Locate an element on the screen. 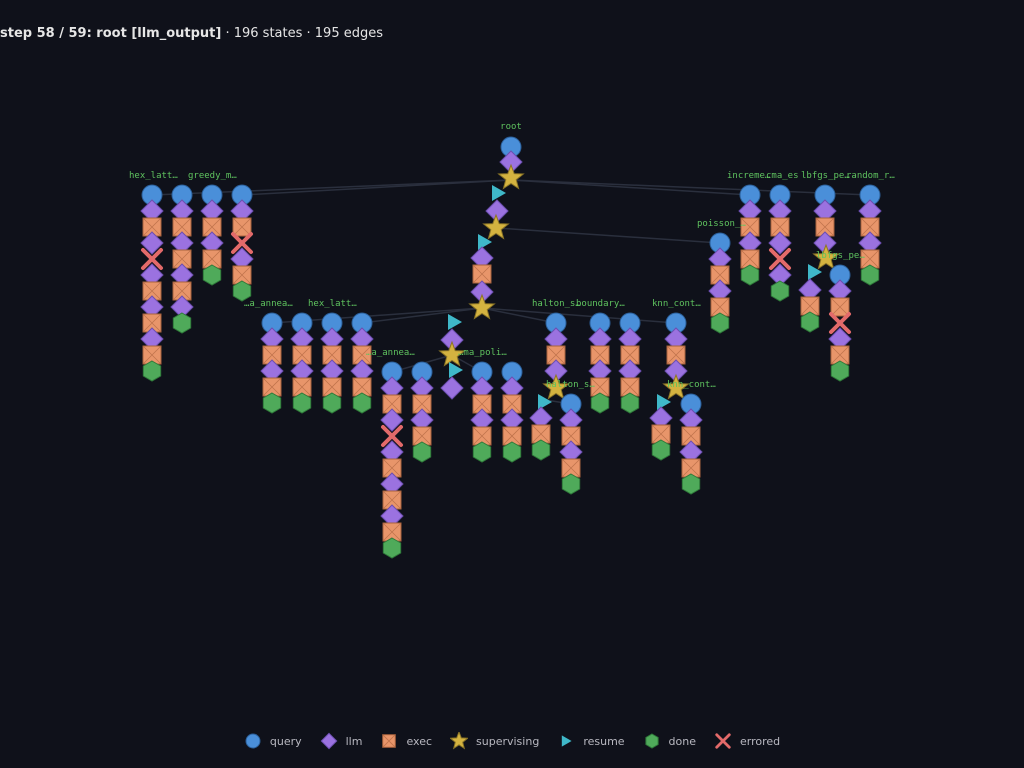 This screenshot has height=768, width=1024. legend-item-query: query is located at coordinates (273, 741).